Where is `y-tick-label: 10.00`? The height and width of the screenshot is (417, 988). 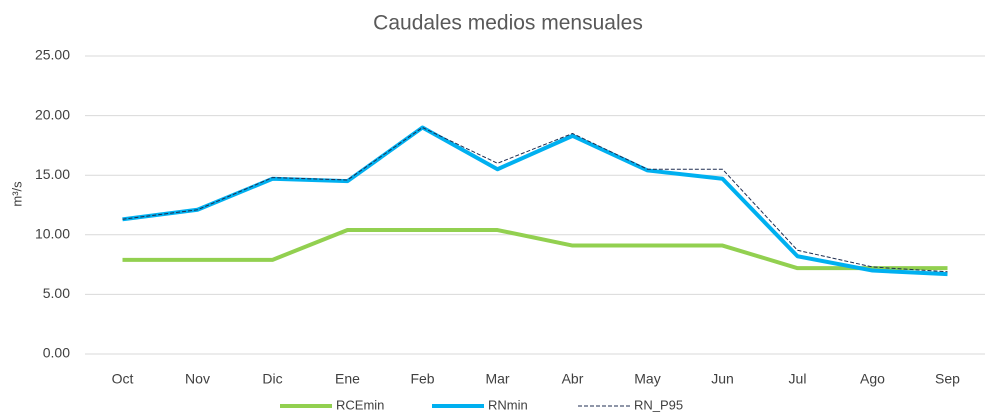 y-tick-label: 10.00 is located at coordinates (52, 234).